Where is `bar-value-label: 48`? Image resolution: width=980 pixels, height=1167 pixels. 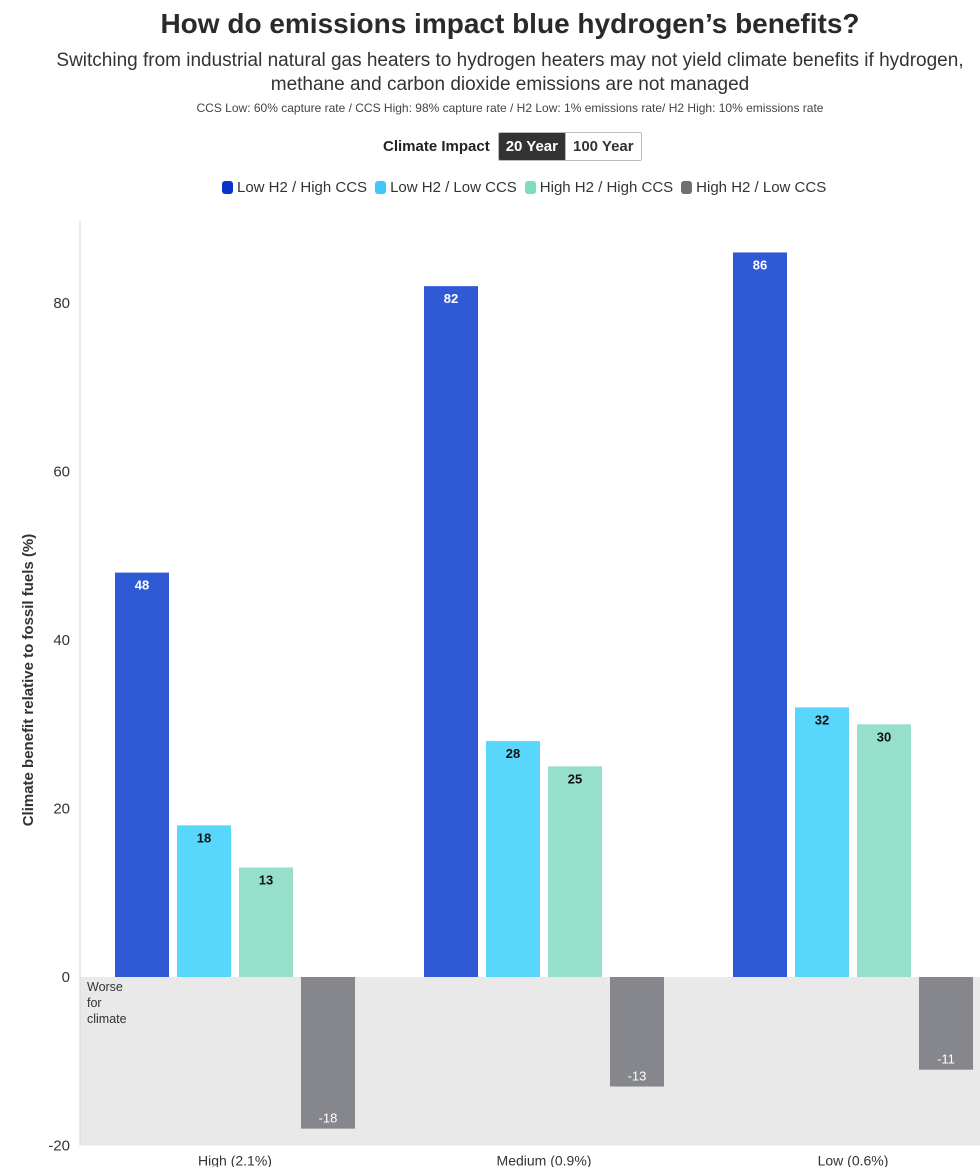
bar-value-label: 48 is located at coordinates (142, 585).